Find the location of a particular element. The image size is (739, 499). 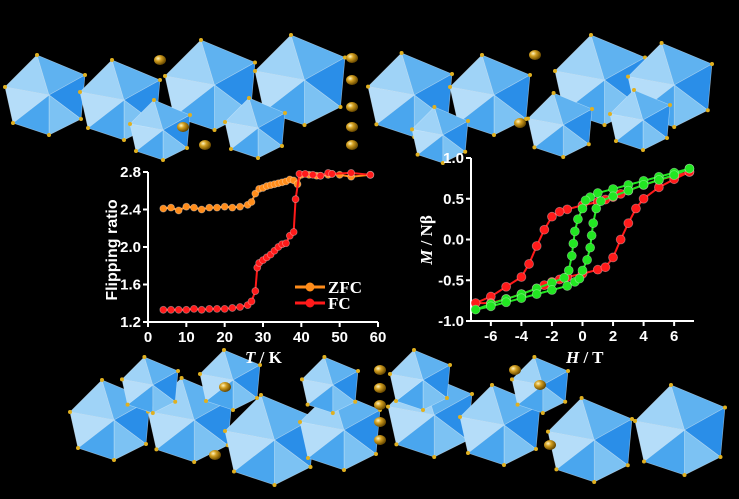

y-axis-variable: M is located at coordinates (426, 257).